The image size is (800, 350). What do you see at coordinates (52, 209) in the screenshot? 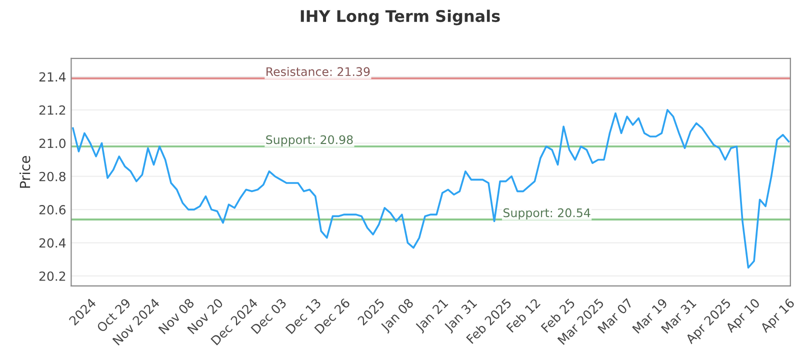
I see `y-tick-label: 20.6` at bounding box center [52, 209].